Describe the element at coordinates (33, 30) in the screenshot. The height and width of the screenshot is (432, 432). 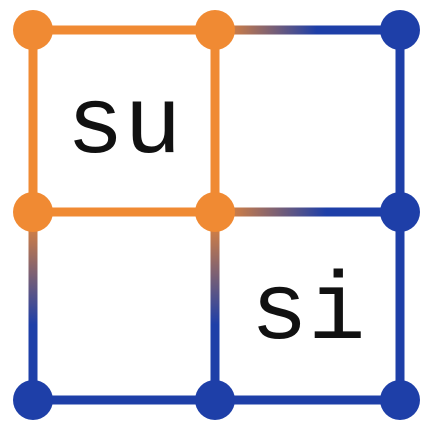
I see `node-top-left` at that location.